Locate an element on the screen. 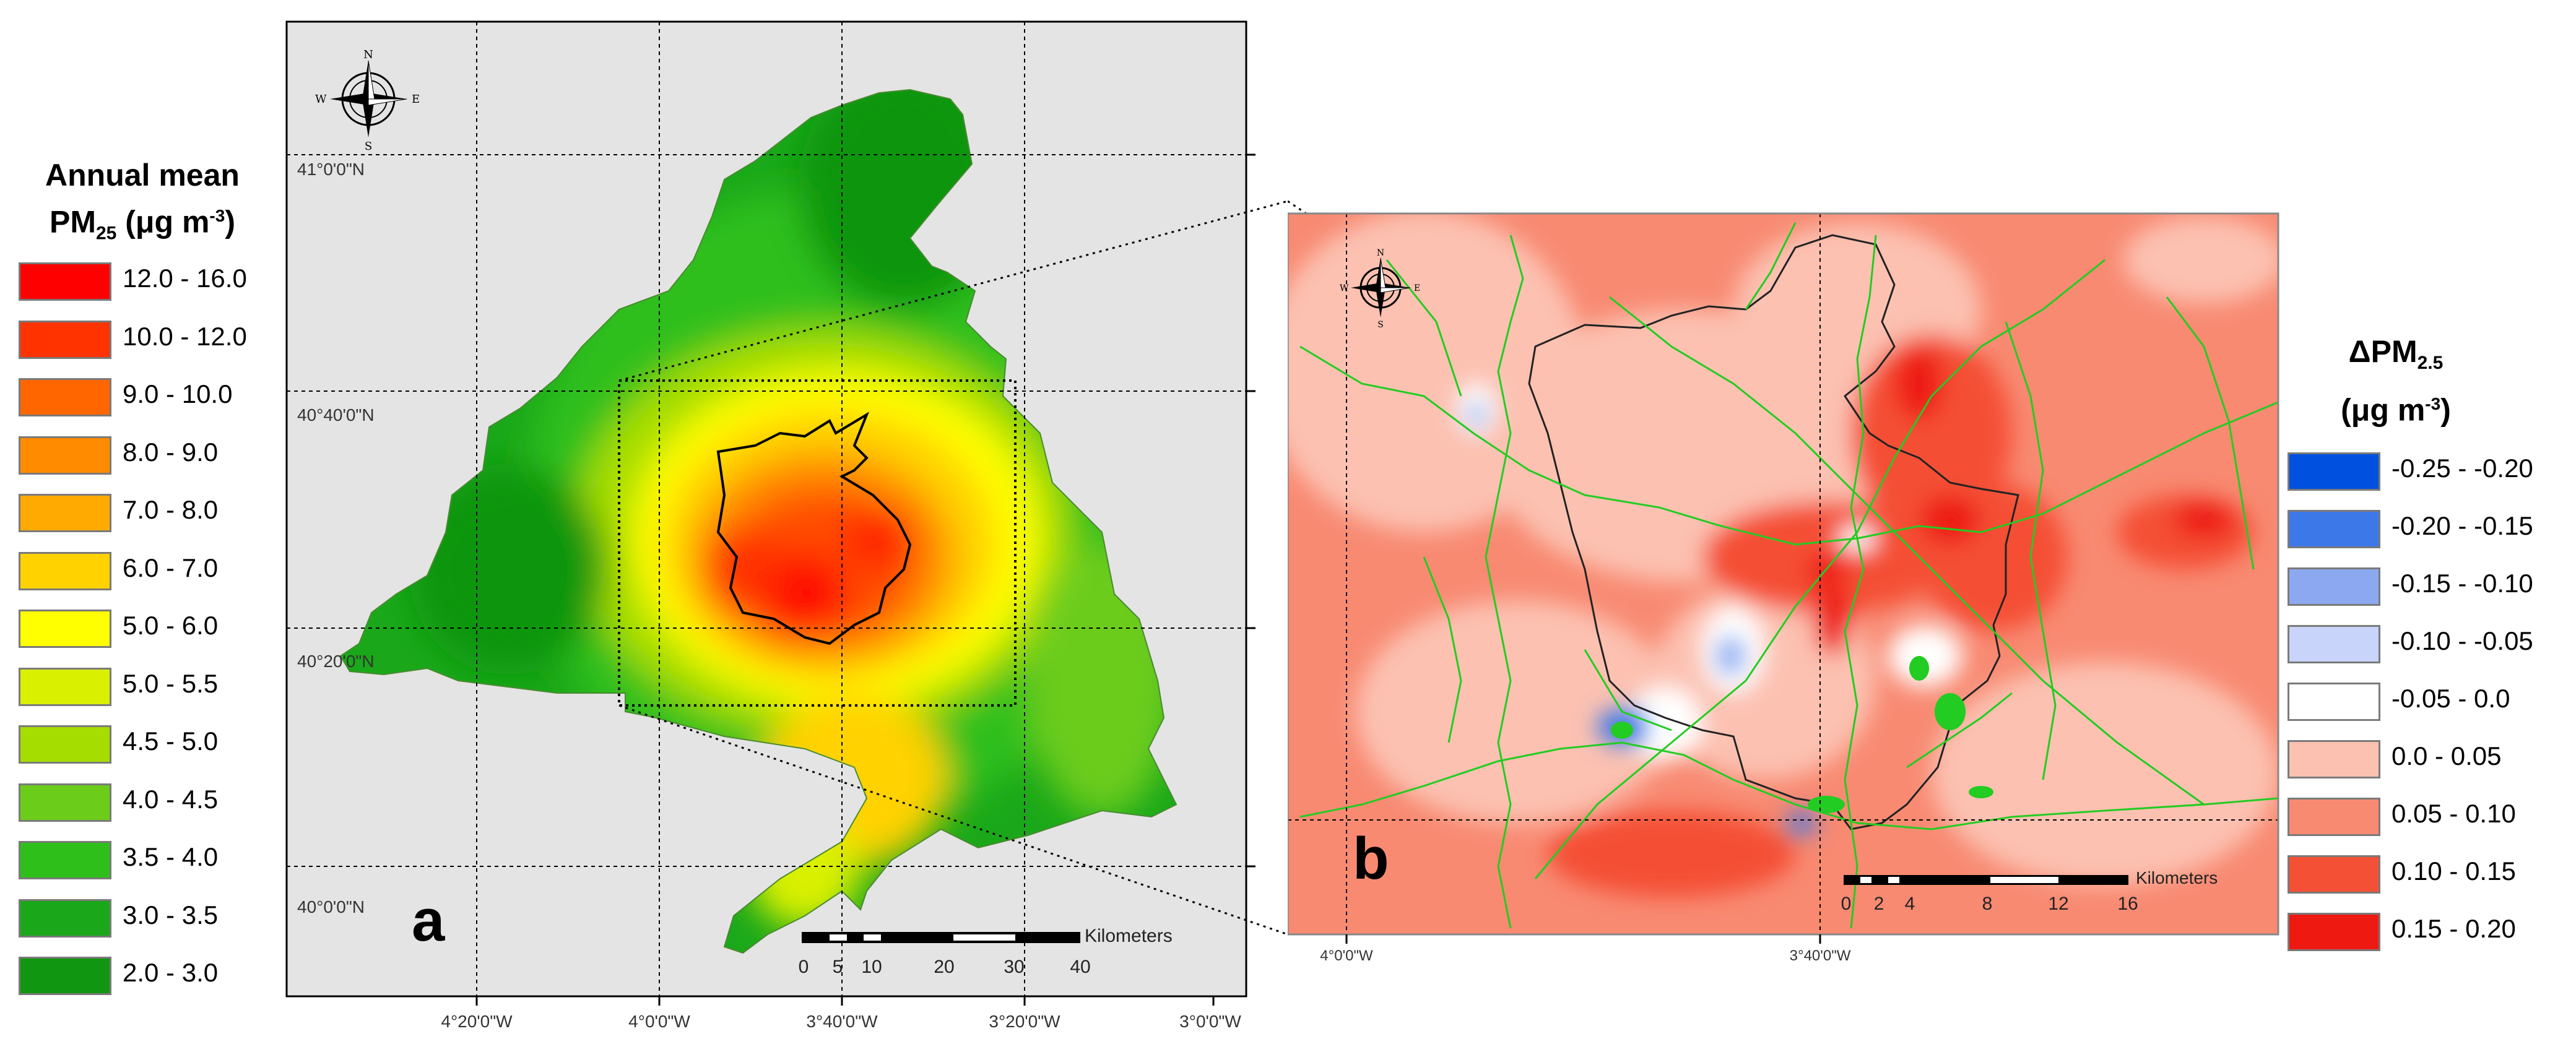  map-a-lon-label: 4°20'0"W is located at coordinates (477, 1021).